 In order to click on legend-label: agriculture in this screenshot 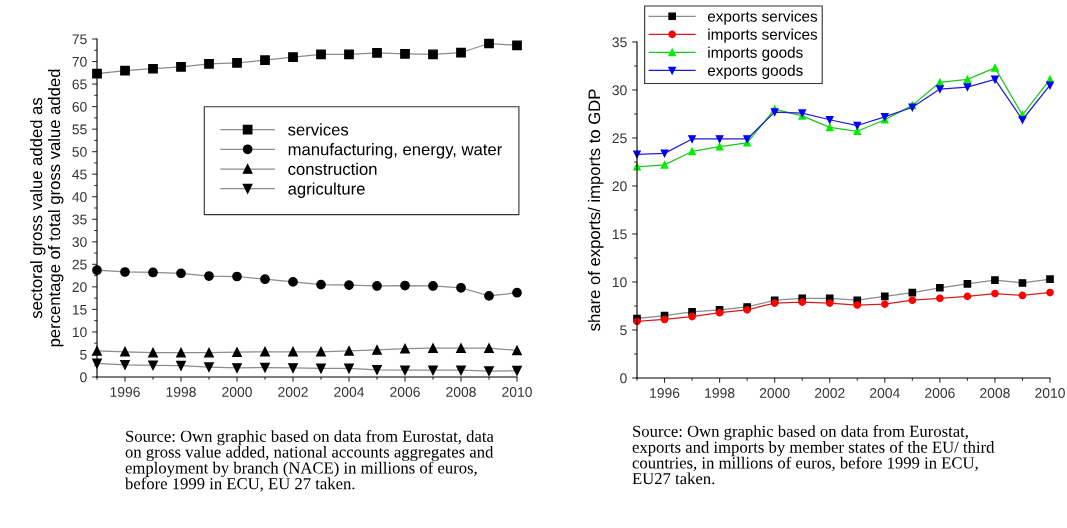, I will do `click(326, 190)`.